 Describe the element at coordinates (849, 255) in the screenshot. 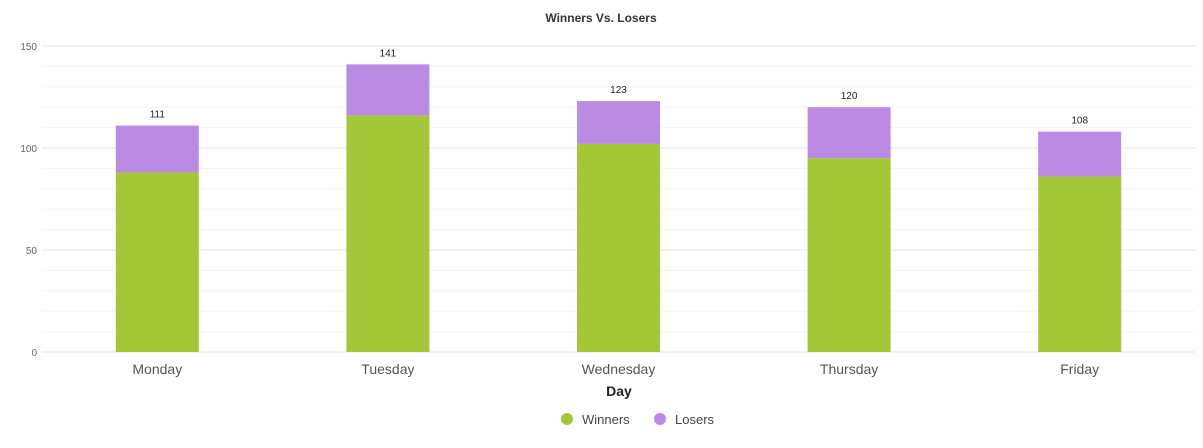

I see `bar-winners-thursday` at that location.